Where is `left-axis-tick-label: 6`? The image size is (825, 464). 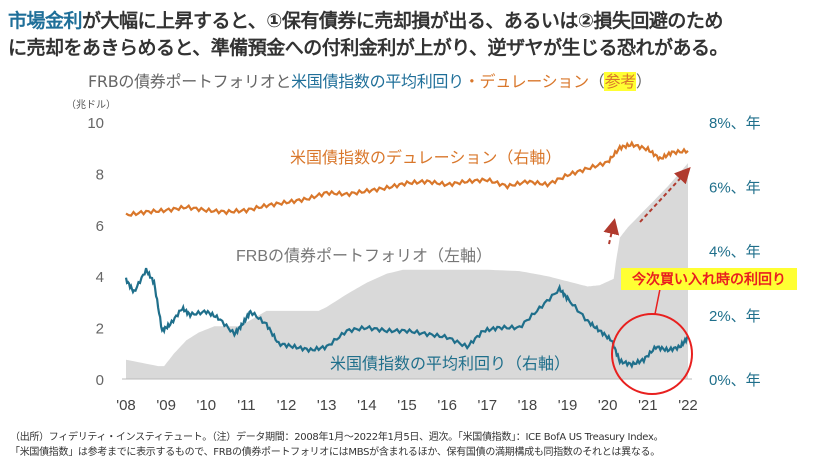 left-axis-tick-label: 6 is located at coordinates (100, 226).